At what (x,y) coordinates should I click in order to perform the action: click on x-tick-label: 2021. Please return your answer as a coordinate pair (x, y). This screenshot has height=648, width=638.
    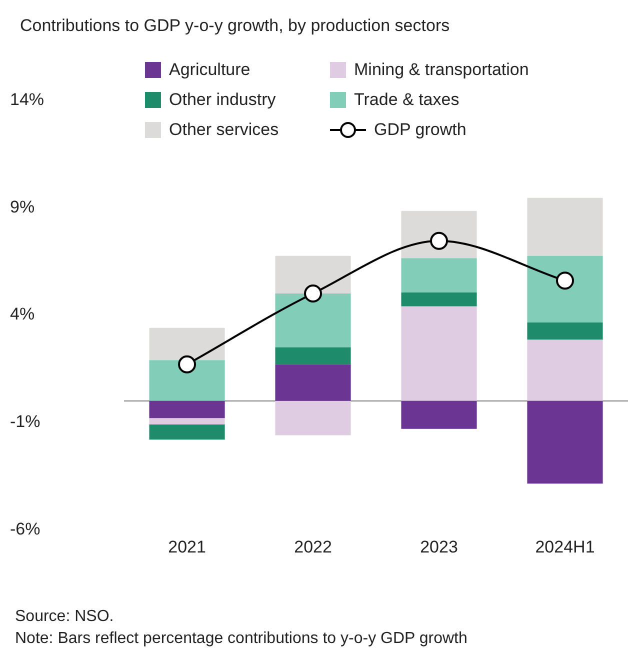
    Looking at the image, I should click on (187, 547).